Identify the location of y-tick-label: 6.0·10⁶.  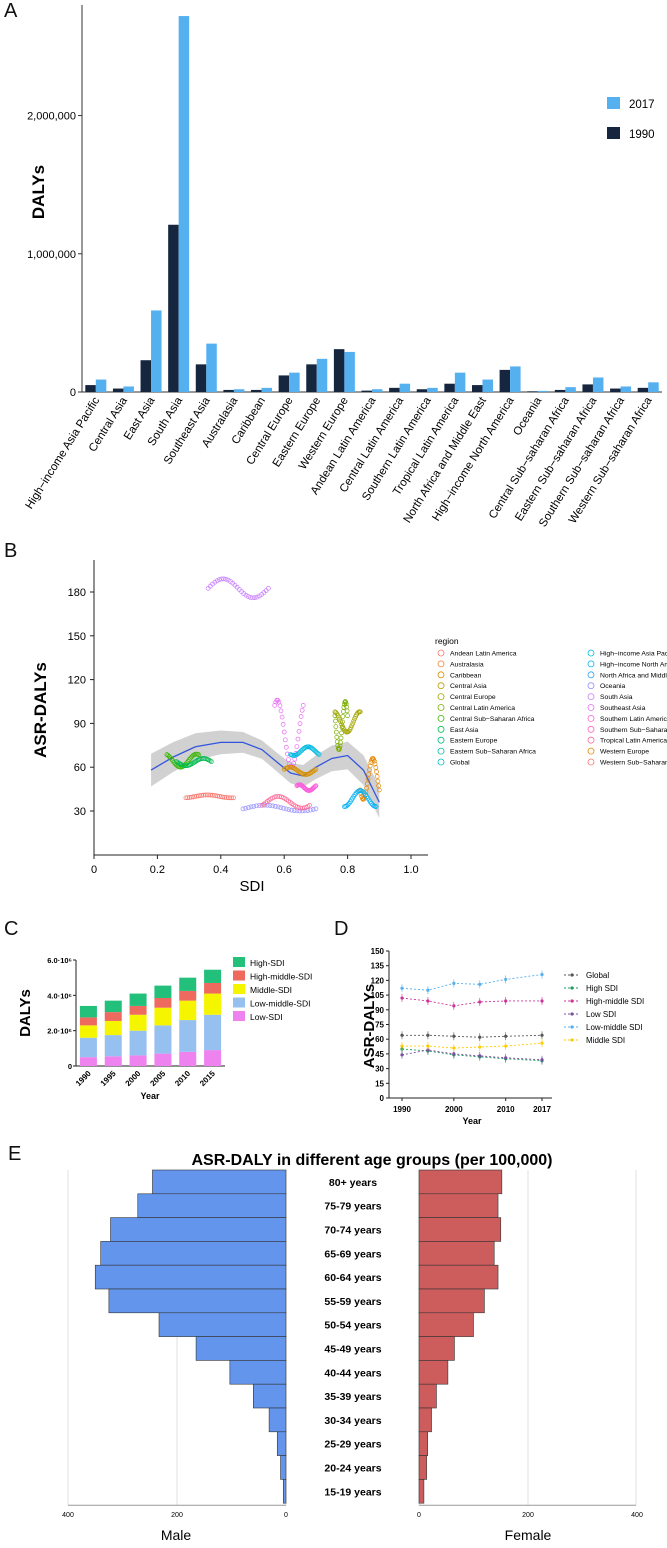
(59, 960).